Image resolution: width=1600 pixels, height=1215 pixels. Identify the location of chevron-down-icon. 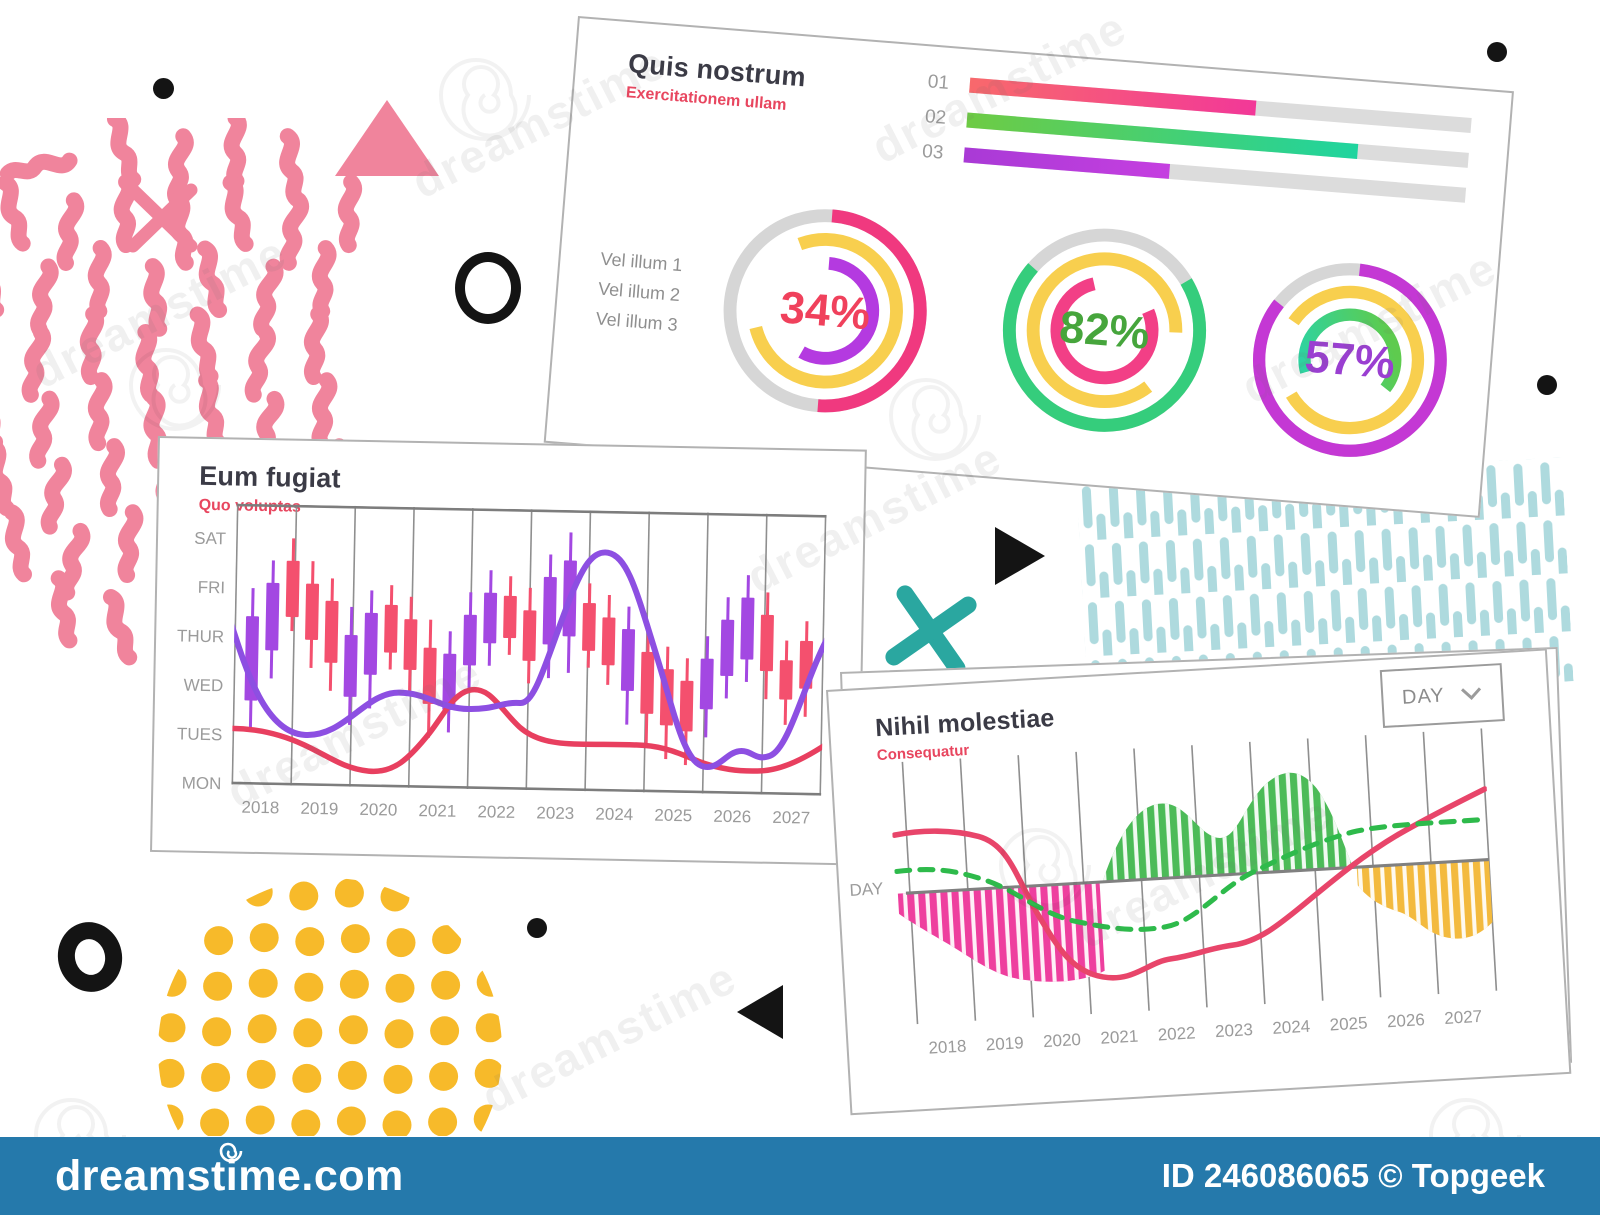
(1471, 693).